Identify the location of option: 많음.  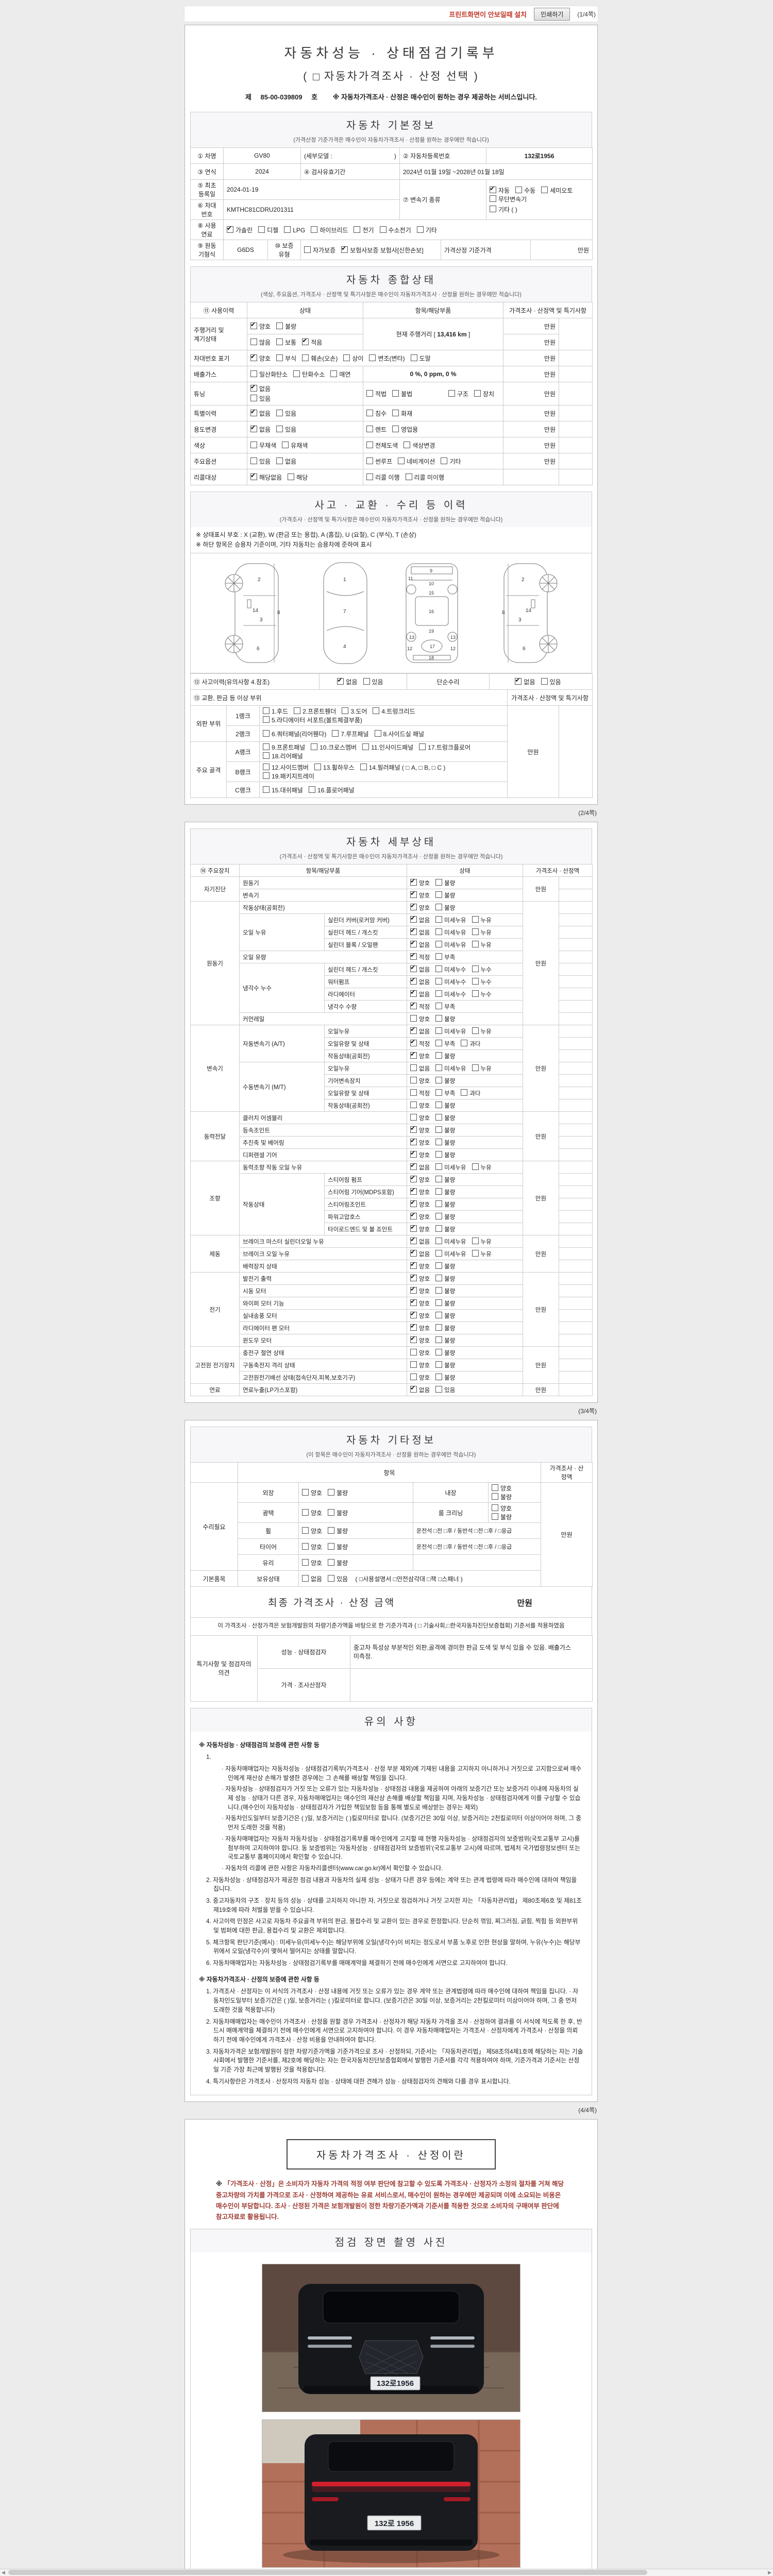
(260, 343).